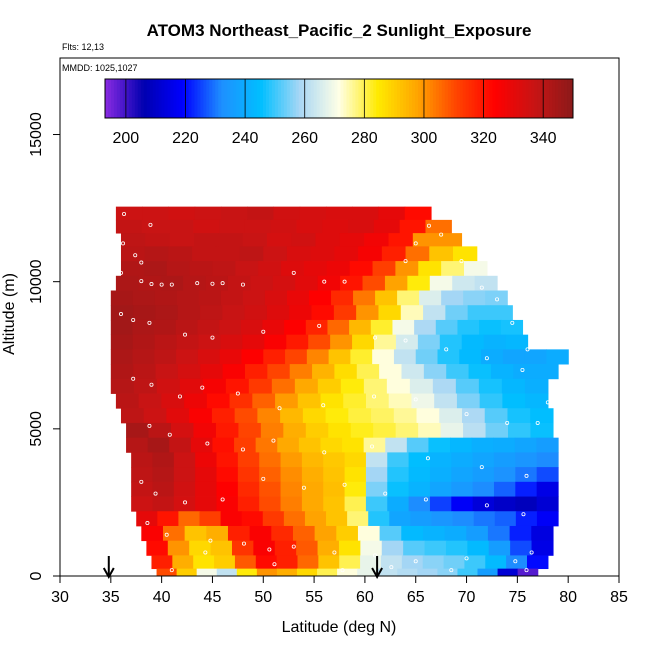 Image resolution: width=650 pixels, height=650 pixels. What do you see at coordinates (185, 138) in the screenshot?
I see `colorbar-tick-label: 220` at bounding box center [185, 138].